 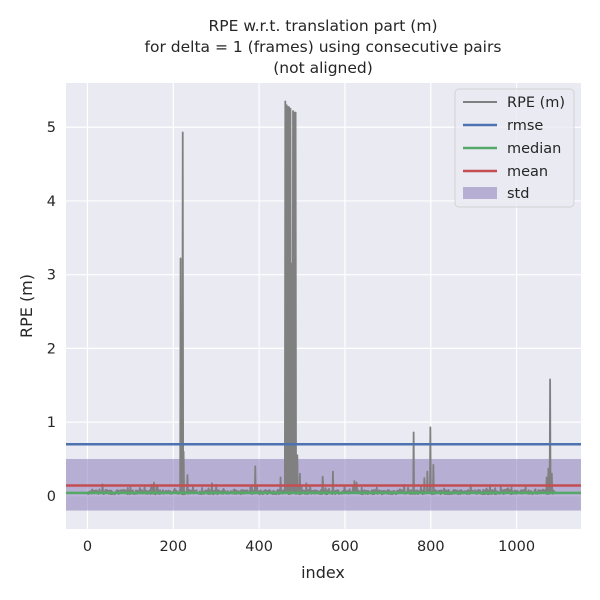 What do you see at coordinates (51, 202) in the screenshot?
I see `y-tick-label: 4` at bounding box center [51, 202].